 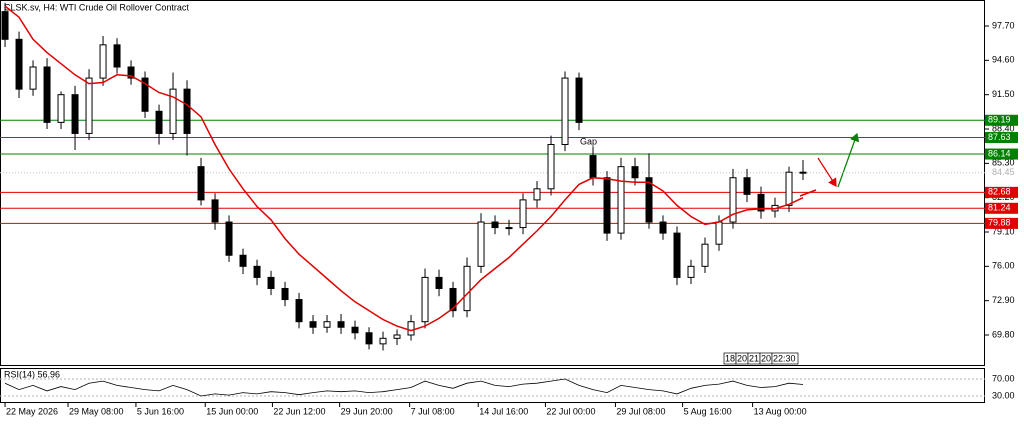 I want to click on y-tick-label: 94.60, so click(x=1003, y=60).